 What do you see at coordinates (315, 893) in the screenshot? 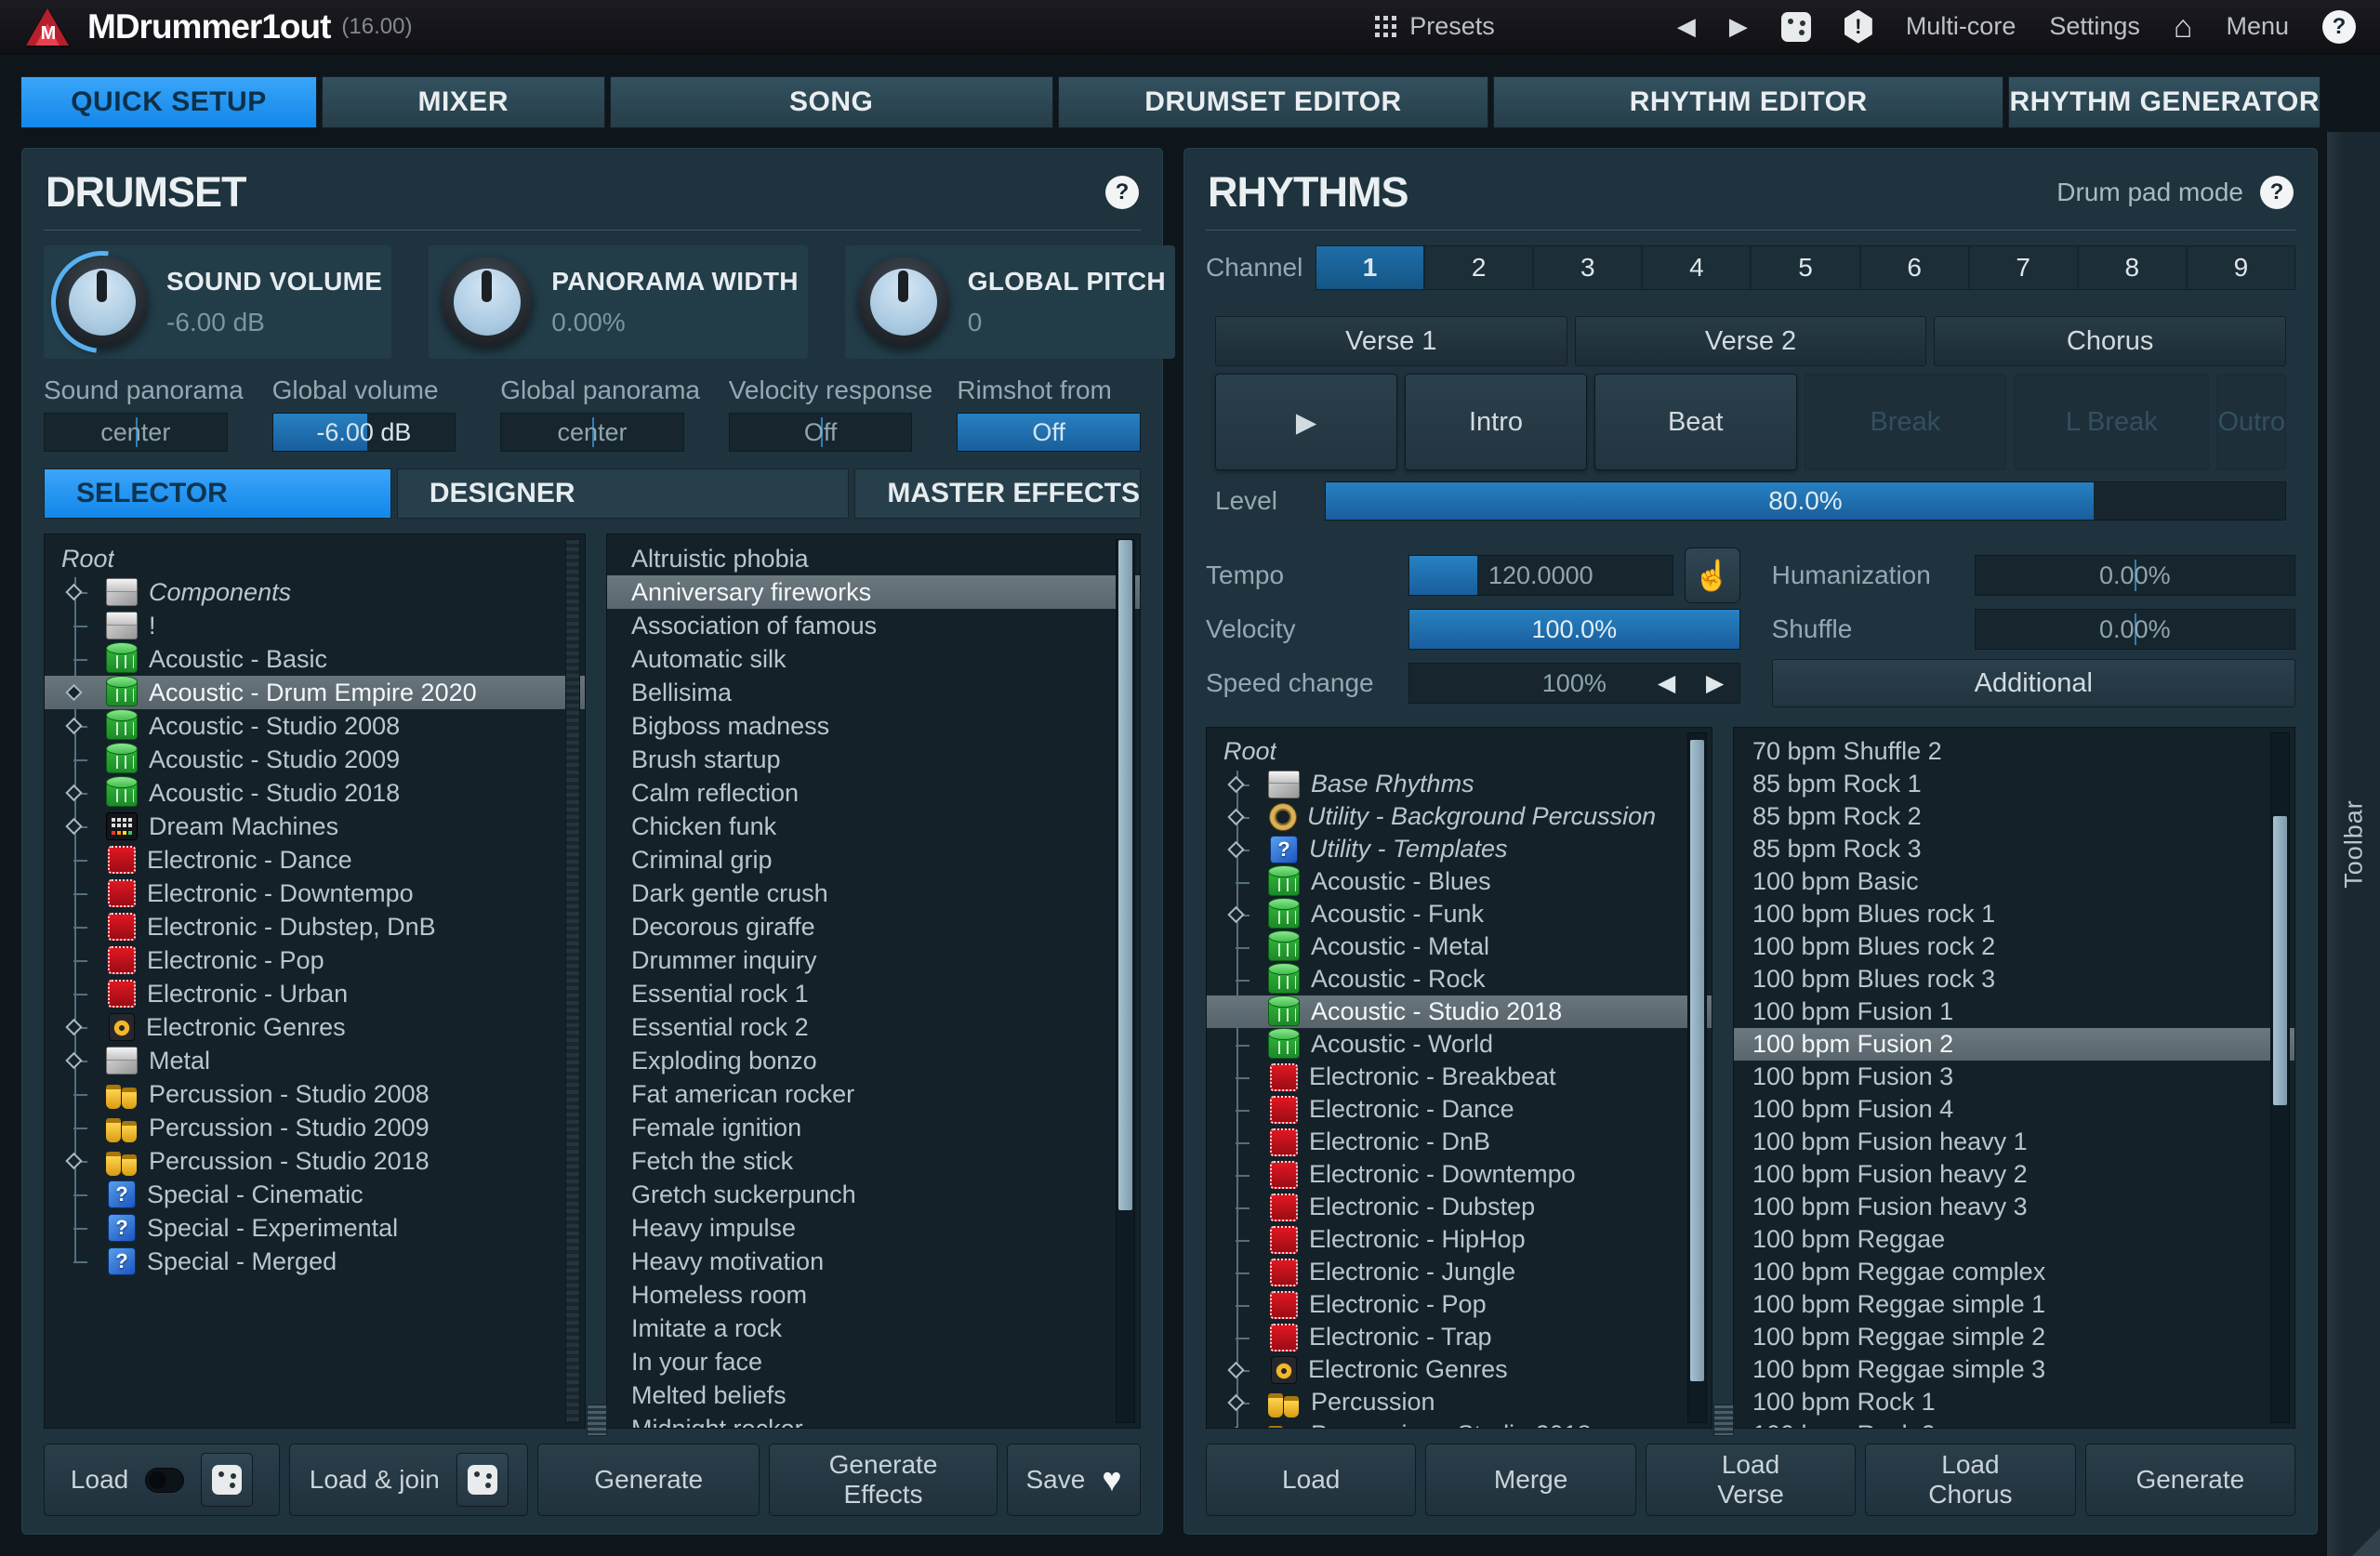
I see `tree-row: Electronic - Downtempo` at bounding box center [315, 893].